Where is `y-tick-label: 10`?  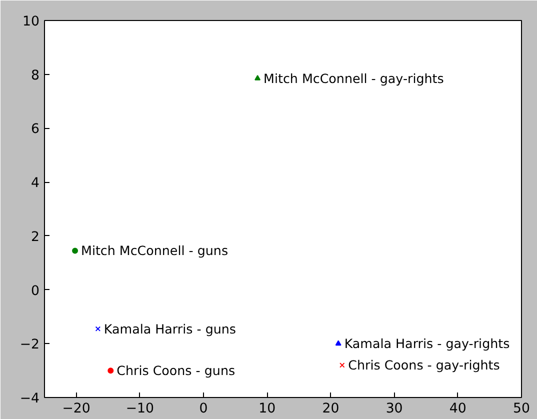 y-tick-label: 10 is located at coordinates (31, 22).